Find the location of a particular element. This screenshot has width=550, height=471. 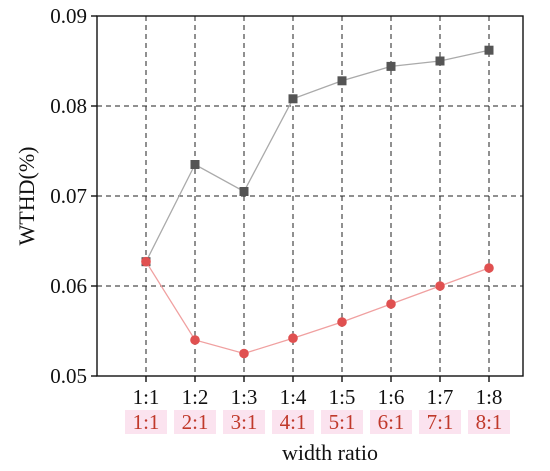

x-secondary-tick-label: 8:1 is located at coordinates (489, 422).